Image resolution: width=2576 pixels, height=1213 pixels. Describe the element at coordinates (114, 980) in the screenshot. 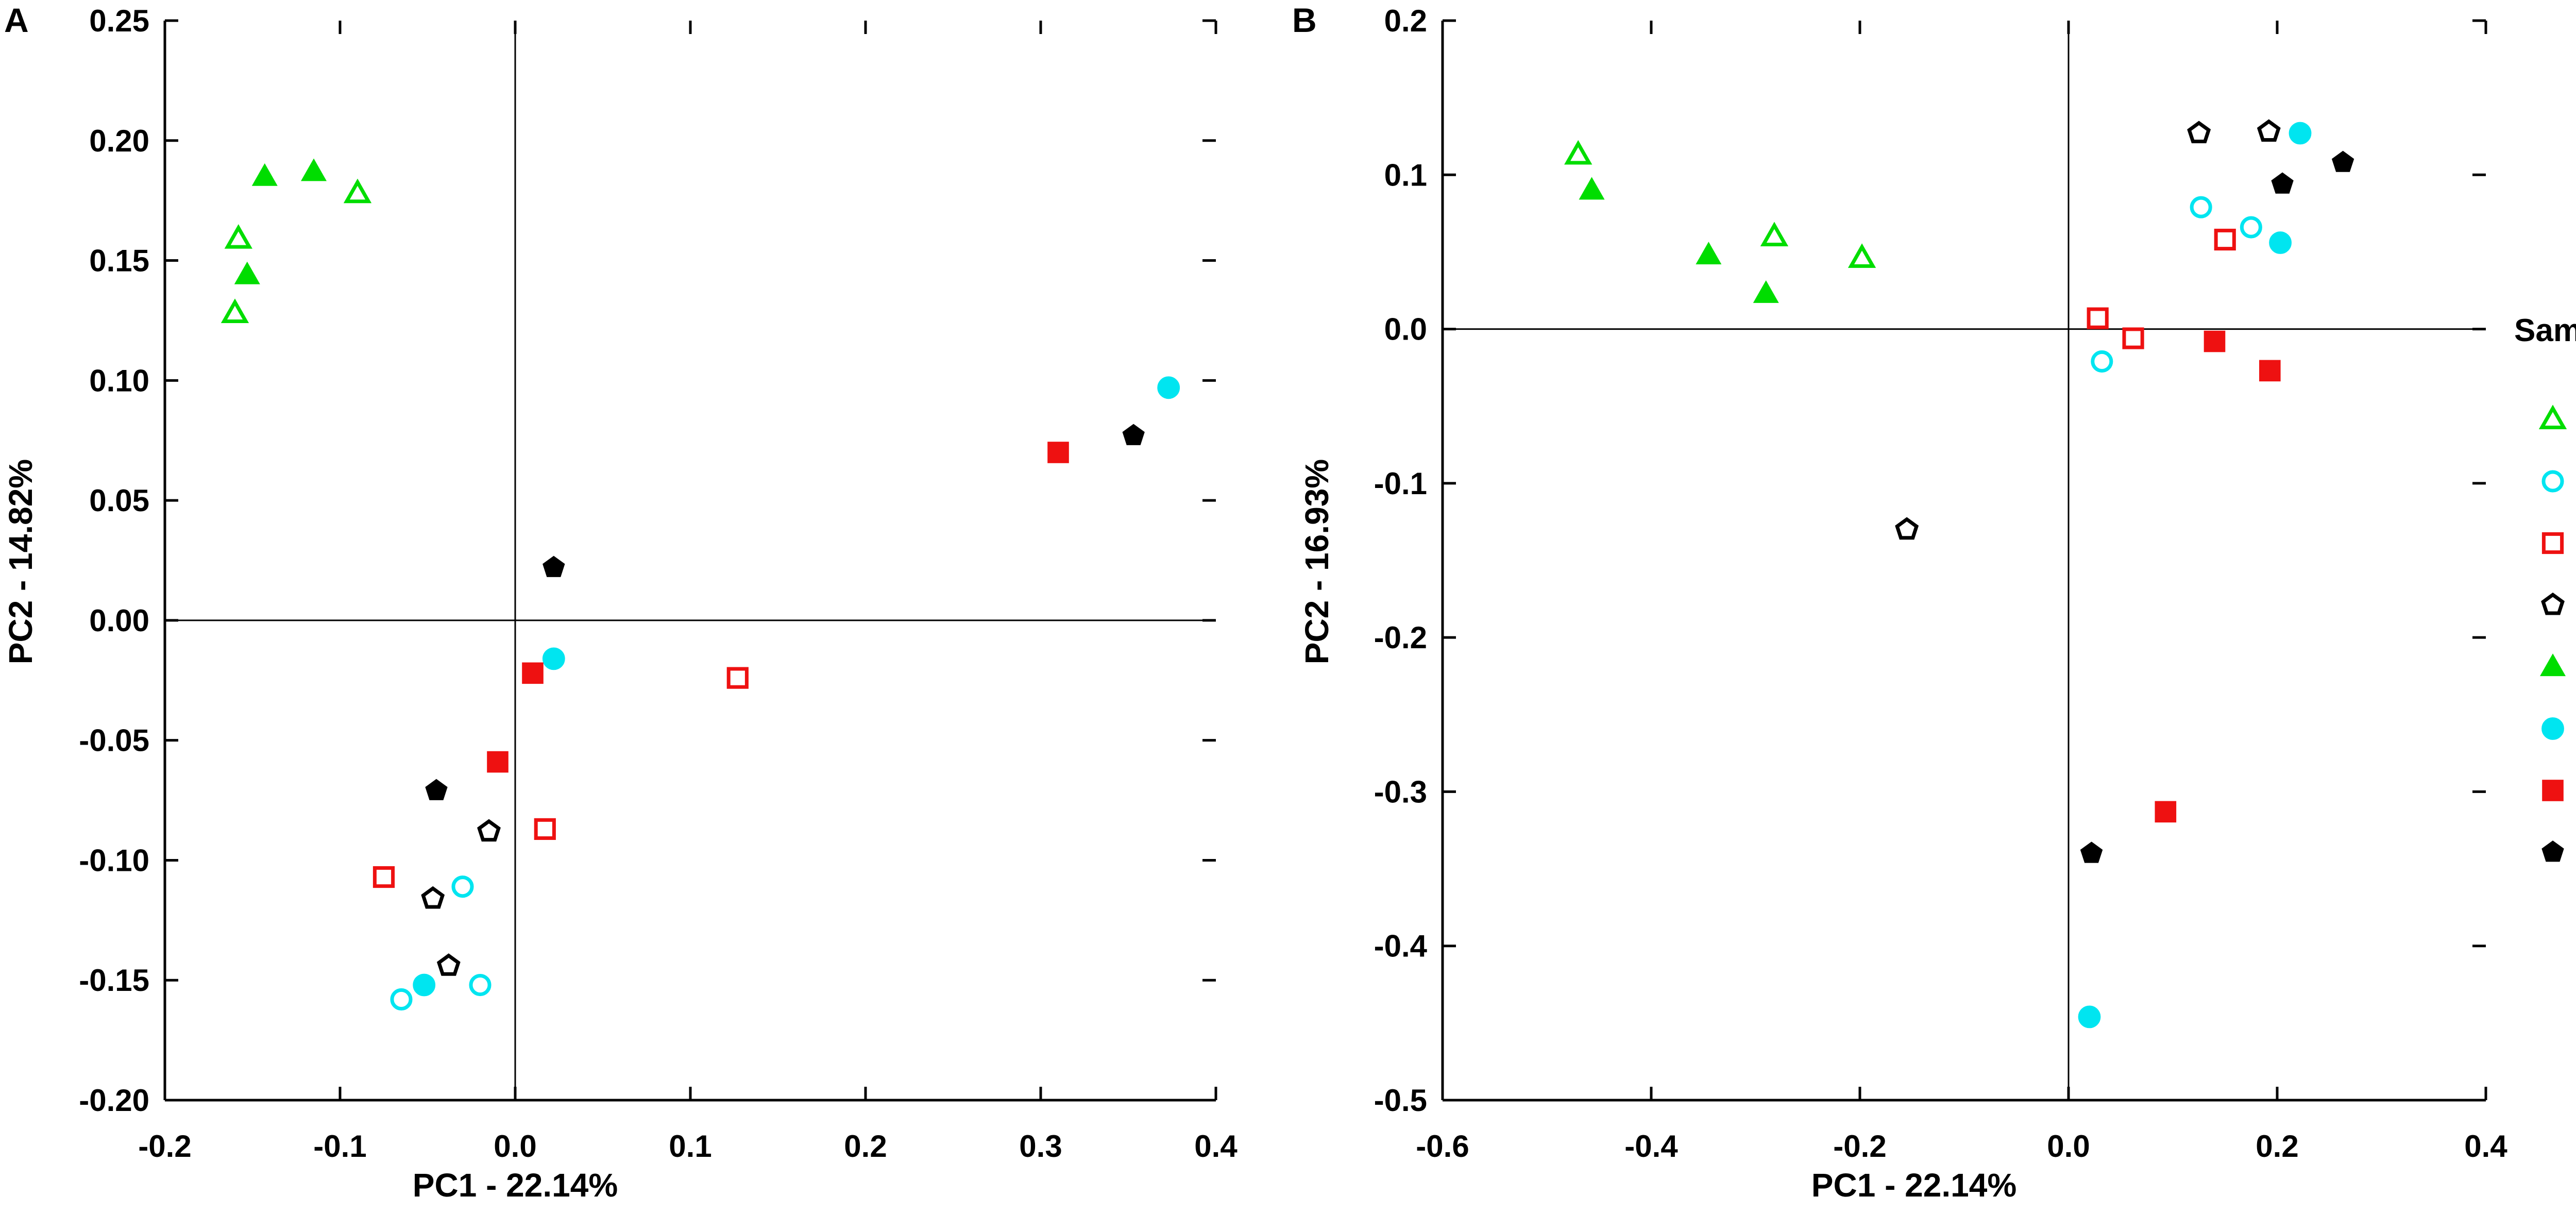

I see `panel-a-y-tick-label: -0.15` at that location.